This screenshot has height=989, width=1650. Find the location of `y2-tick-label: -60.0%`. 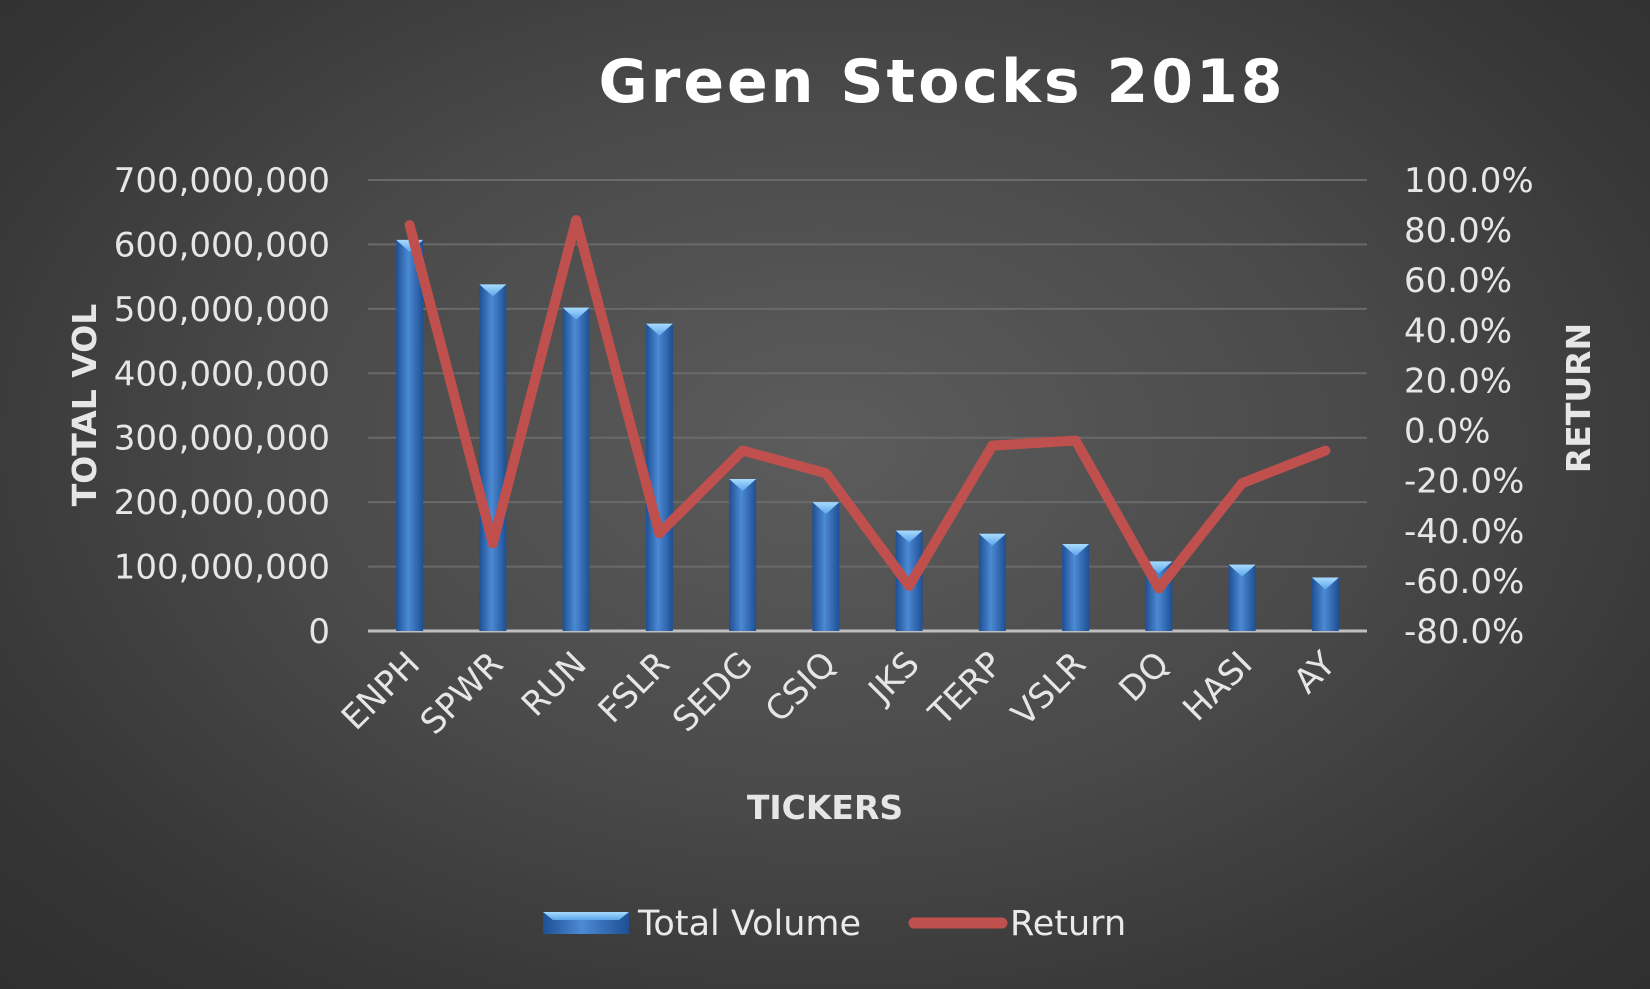

y2-tick-label: -60.0% is located at coordinates (1464, 582).